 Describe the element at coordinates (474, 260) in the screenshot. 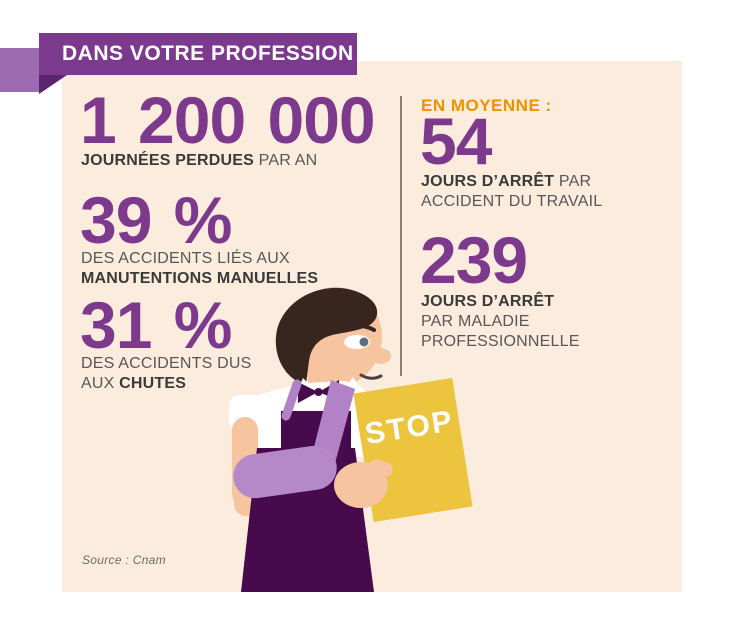

I see `stat-occupational-disease-value: 239` at that location.